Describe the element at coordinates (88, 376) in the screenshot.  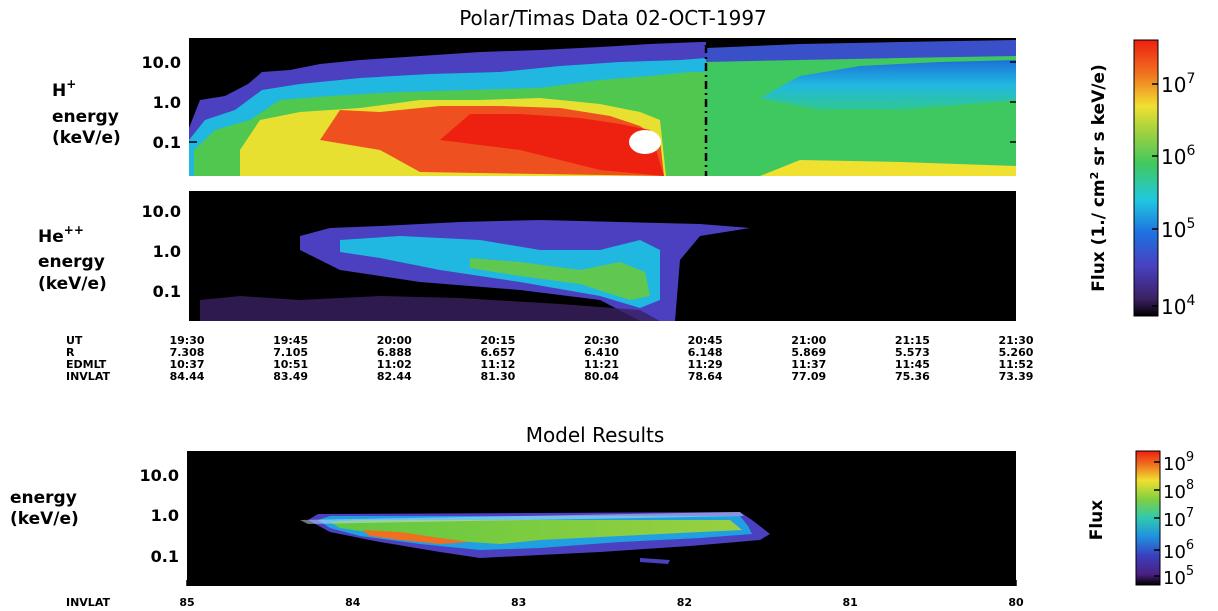
I see `ephemeris-row-label: INVLAT` at that location.